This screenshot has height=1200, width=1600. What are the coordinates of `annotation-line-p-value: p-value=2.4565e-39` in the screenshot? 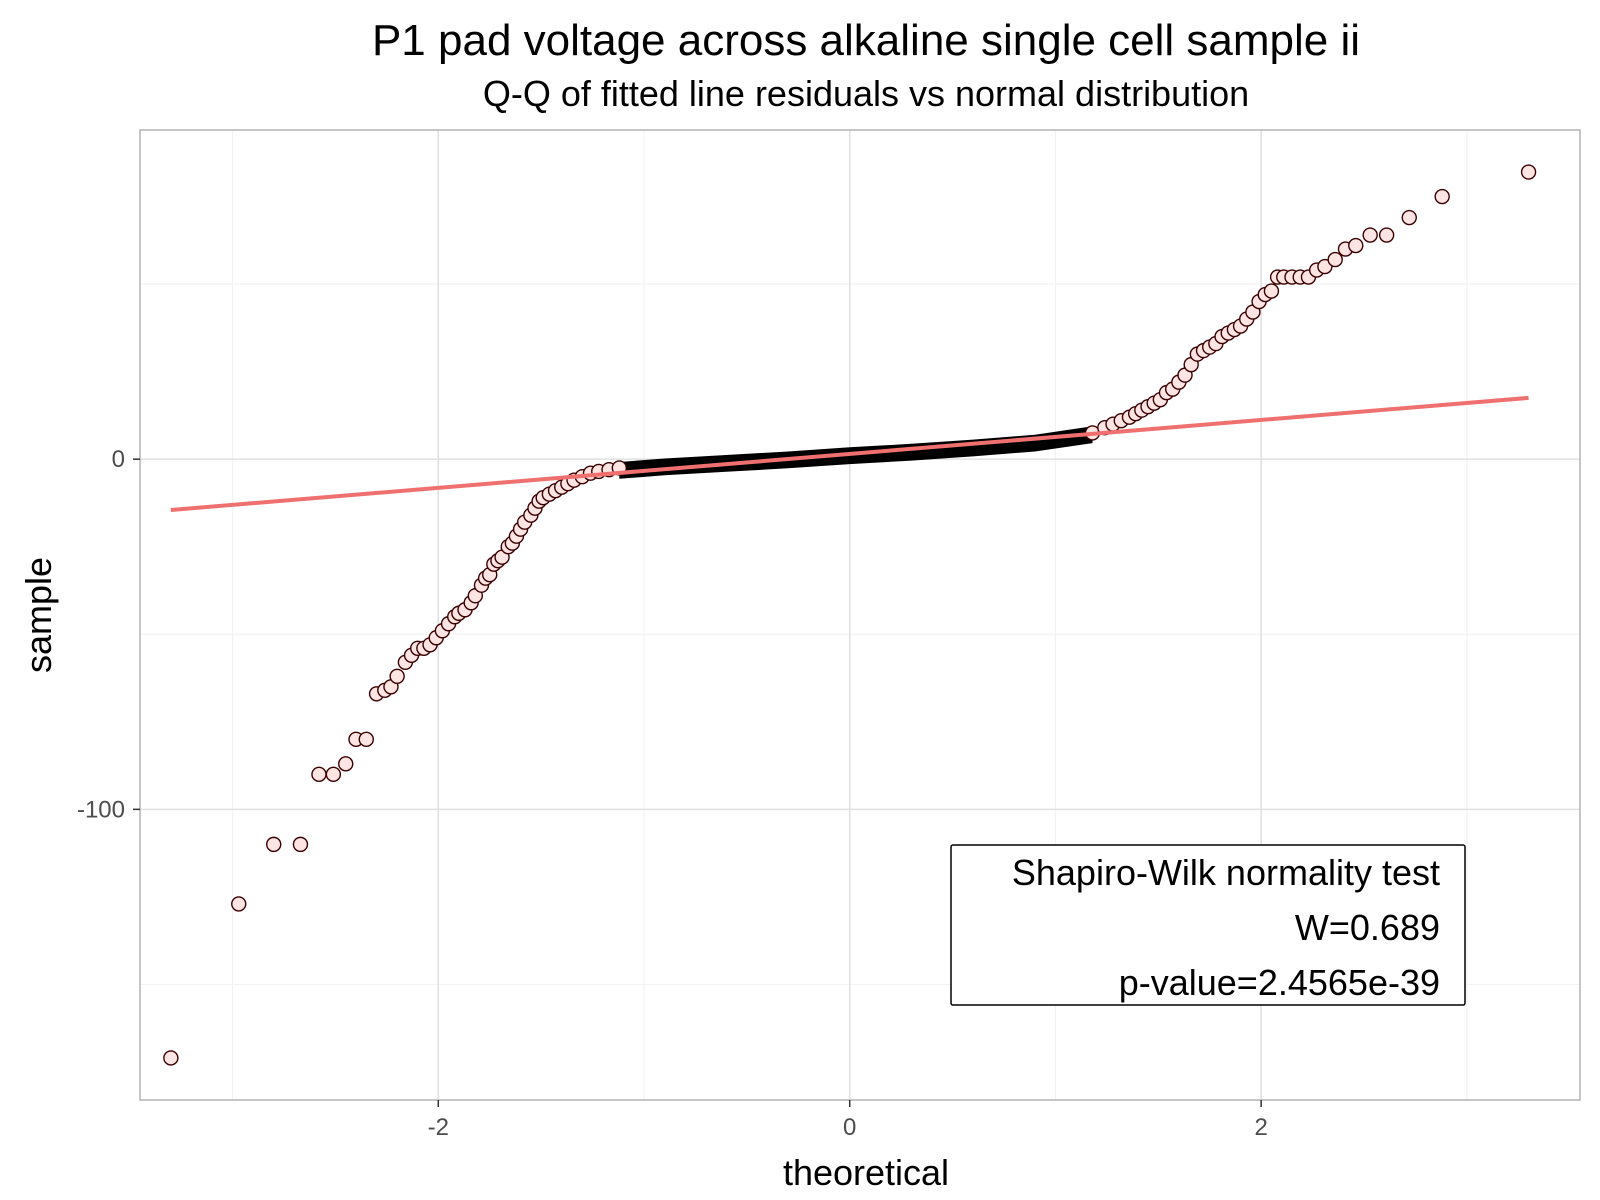 It's located at (1279, 982).